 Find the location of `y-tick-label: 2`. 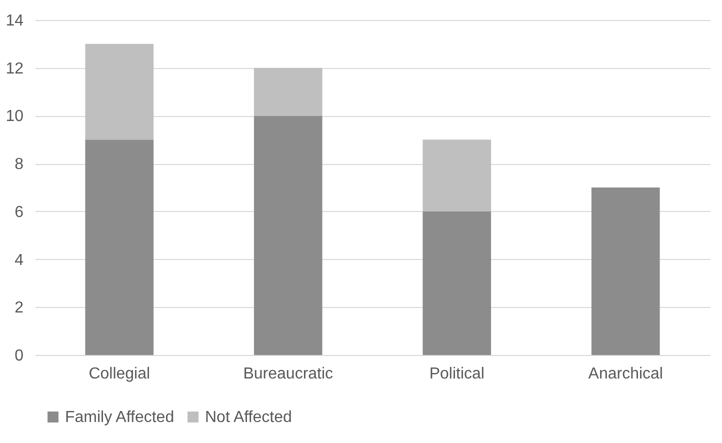

y-tick-label: 2 is located at coordinates (19, 308).